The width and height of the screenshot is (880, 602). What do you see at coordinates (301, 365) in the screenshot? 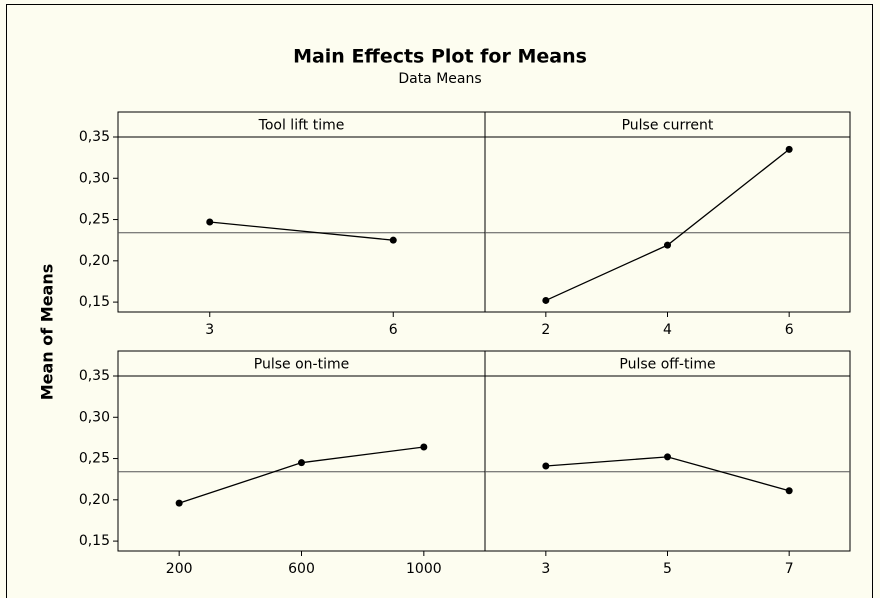
I see `panel-title: Pulse on-time` at bounding box center [301, 365].